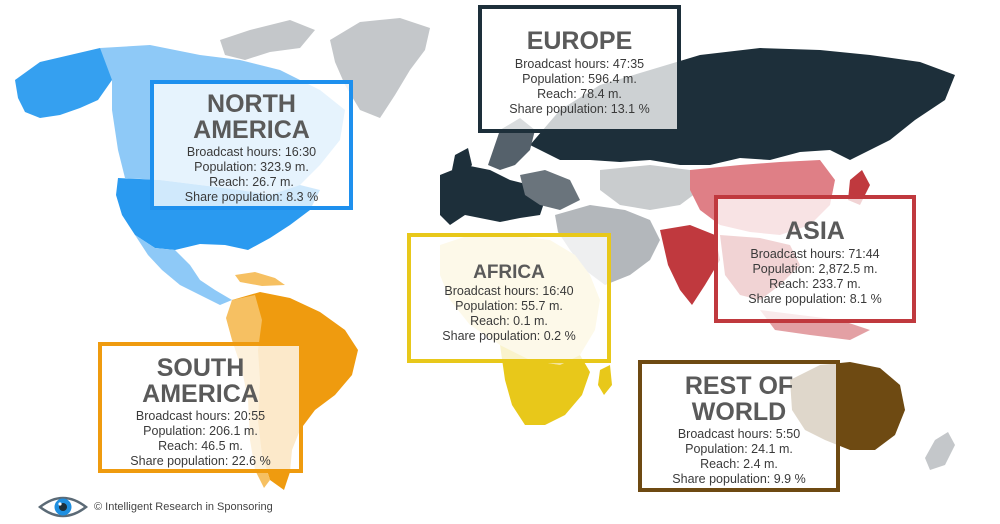 The height and width of the screenshot is (524, 1000). What do you see at coordinates (739, 464) in the screenshot?
I see `rest-of-world-reach: Reach: 2.4 m.` at bounding box center [739, 464].